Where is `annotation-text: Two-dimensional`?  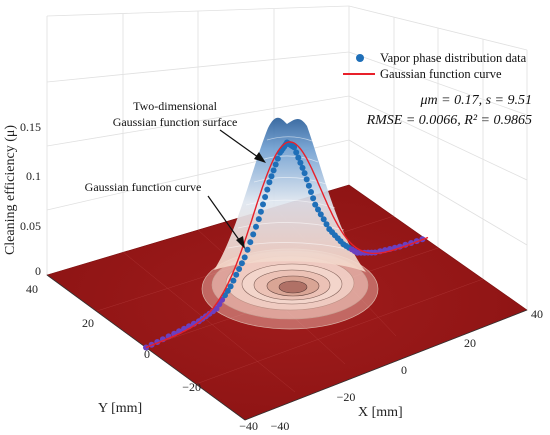
annotation-text: Two-dimensional is located at coordinates (175, 106).